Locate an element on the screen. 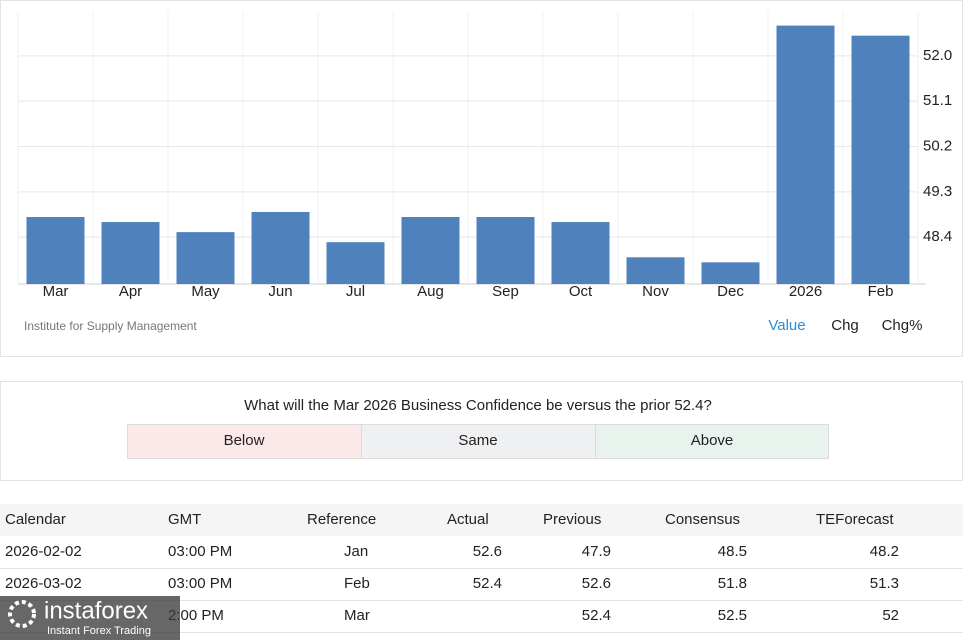 This screenshot has height=640, width=967. poll-option-label: Below is located at coordinates (244, 440).